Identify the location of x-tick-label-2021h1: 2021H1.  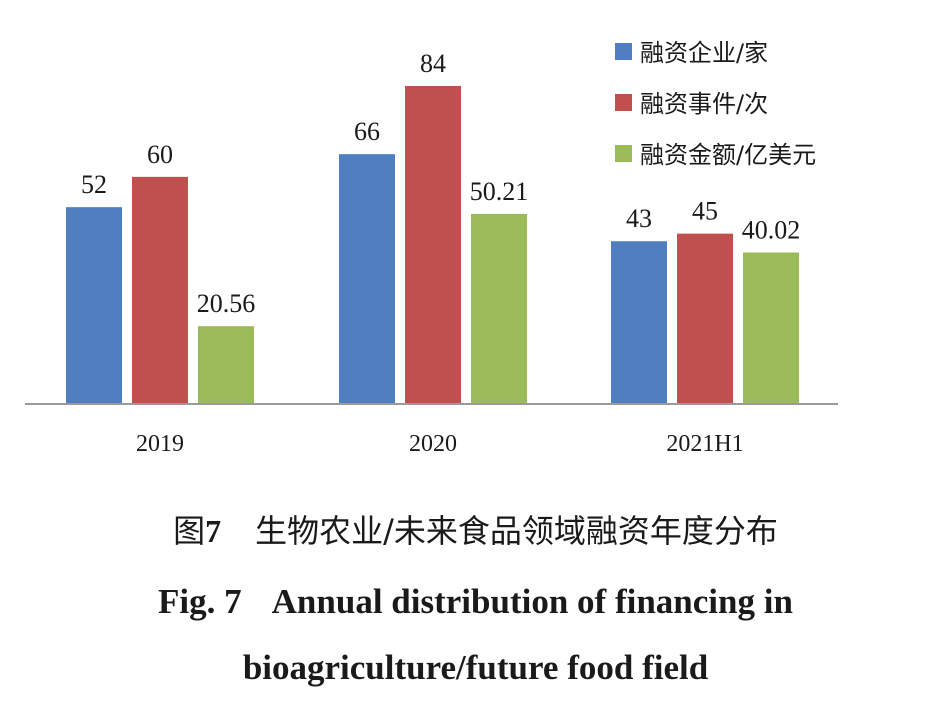
(704, 444).